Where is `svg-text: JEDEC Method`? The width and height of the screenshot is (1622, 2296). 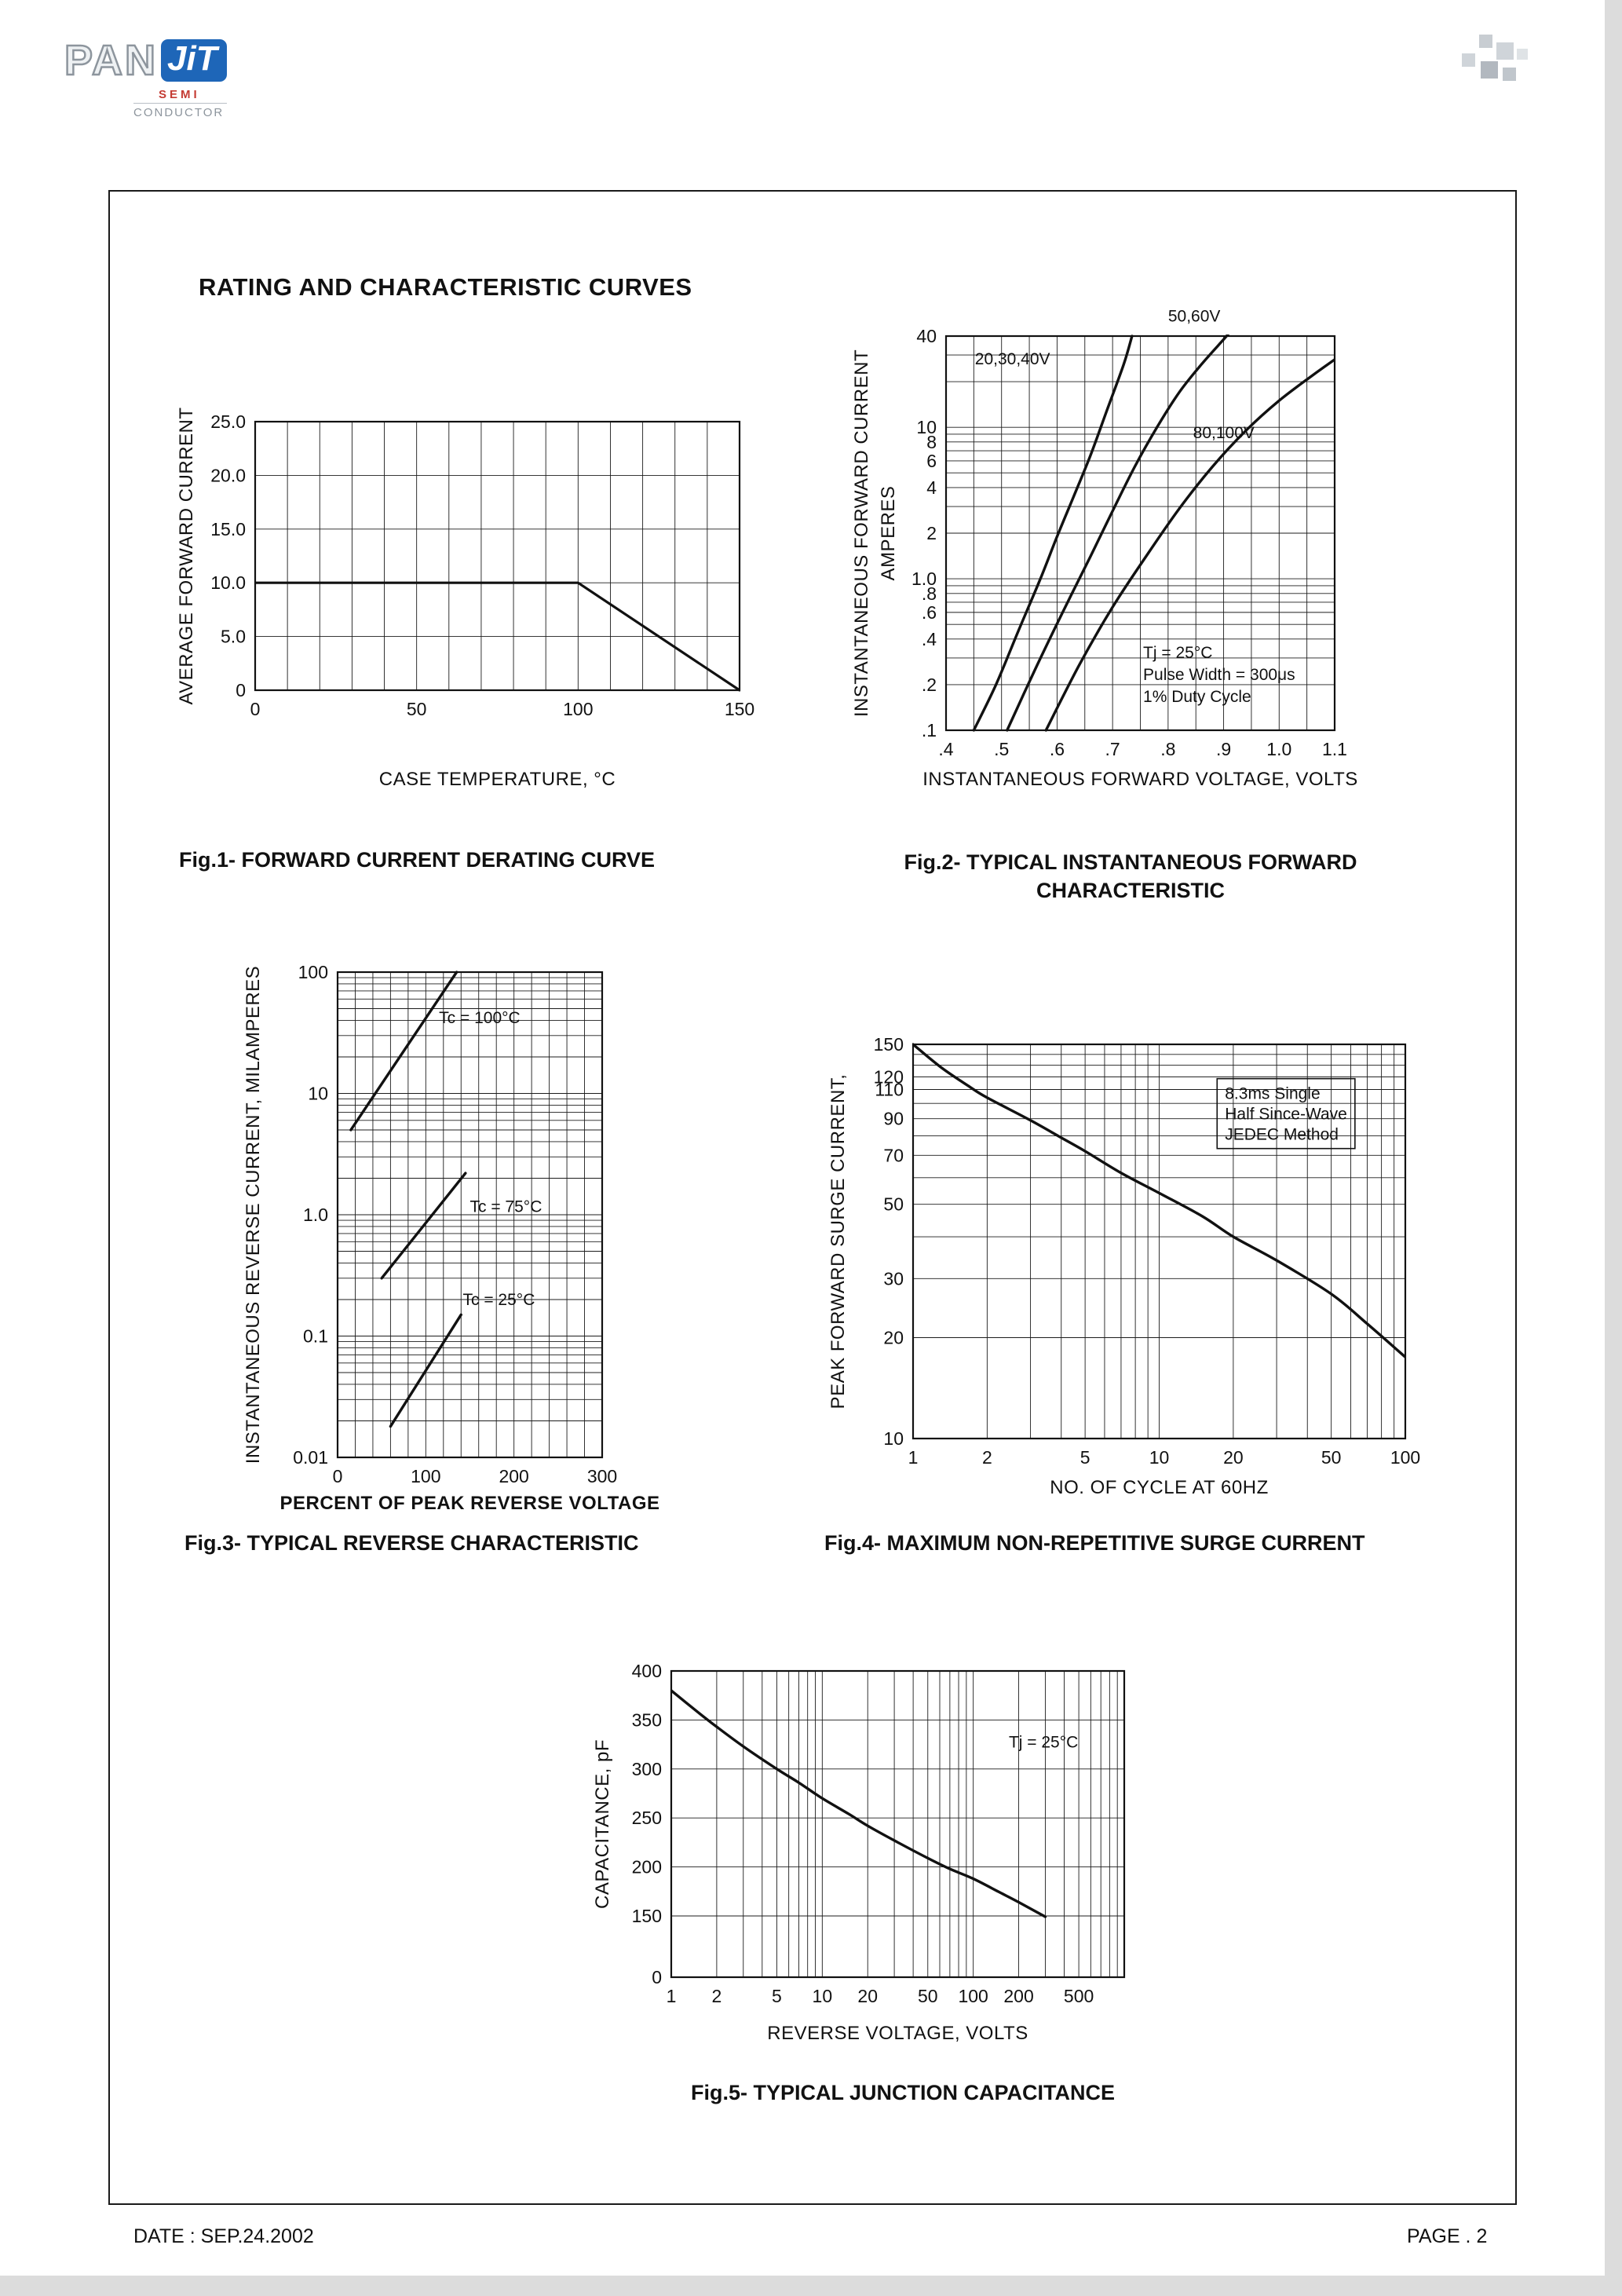 svg-text: JEDEC Method is located at coordinates (1282, 1135).